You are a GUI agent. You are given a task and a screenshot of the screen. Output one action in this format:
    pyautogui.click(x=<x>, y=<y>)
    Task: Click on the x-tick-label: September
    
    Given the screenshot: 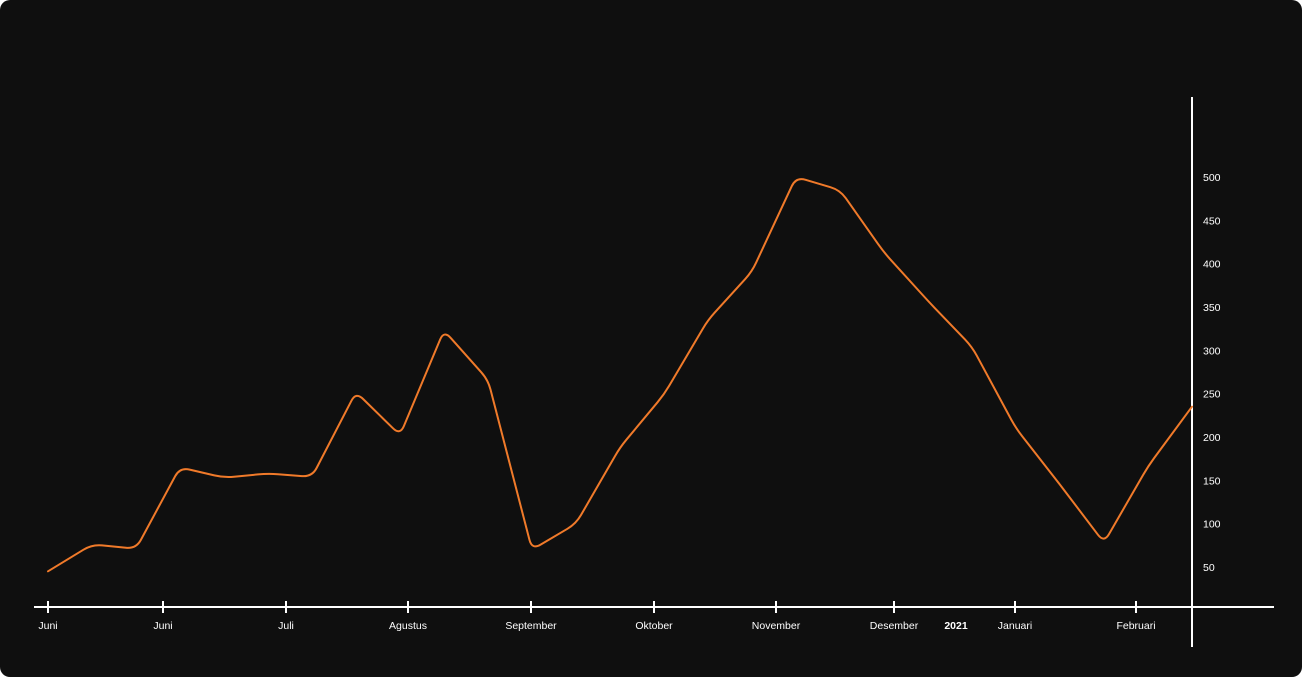 What is the action you would take?
    pyautogui.click(x=531, y=626)
    